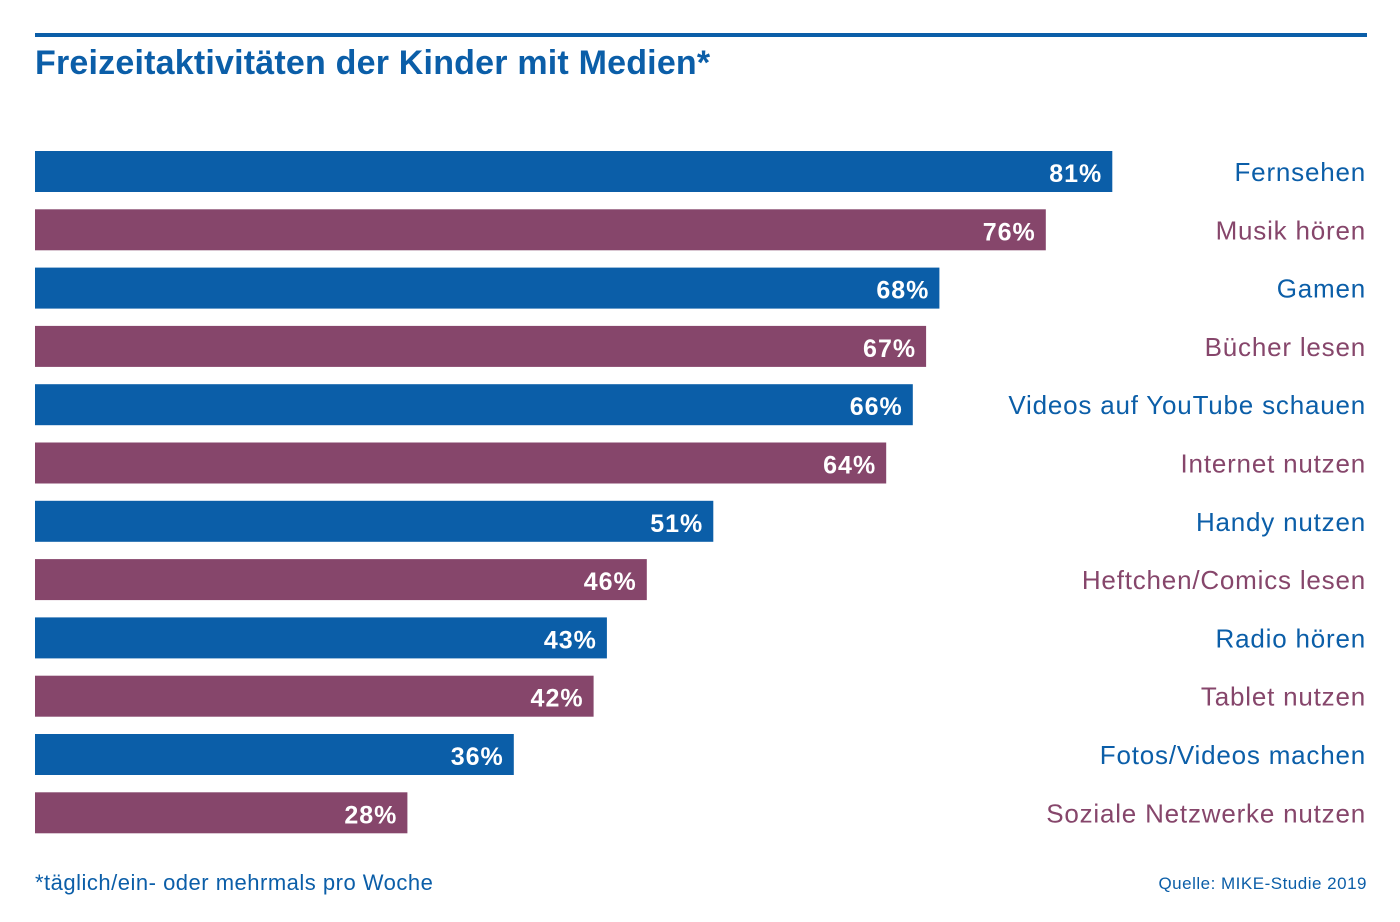  I want to click on bar-value-label: 51%, so click(676, 524).